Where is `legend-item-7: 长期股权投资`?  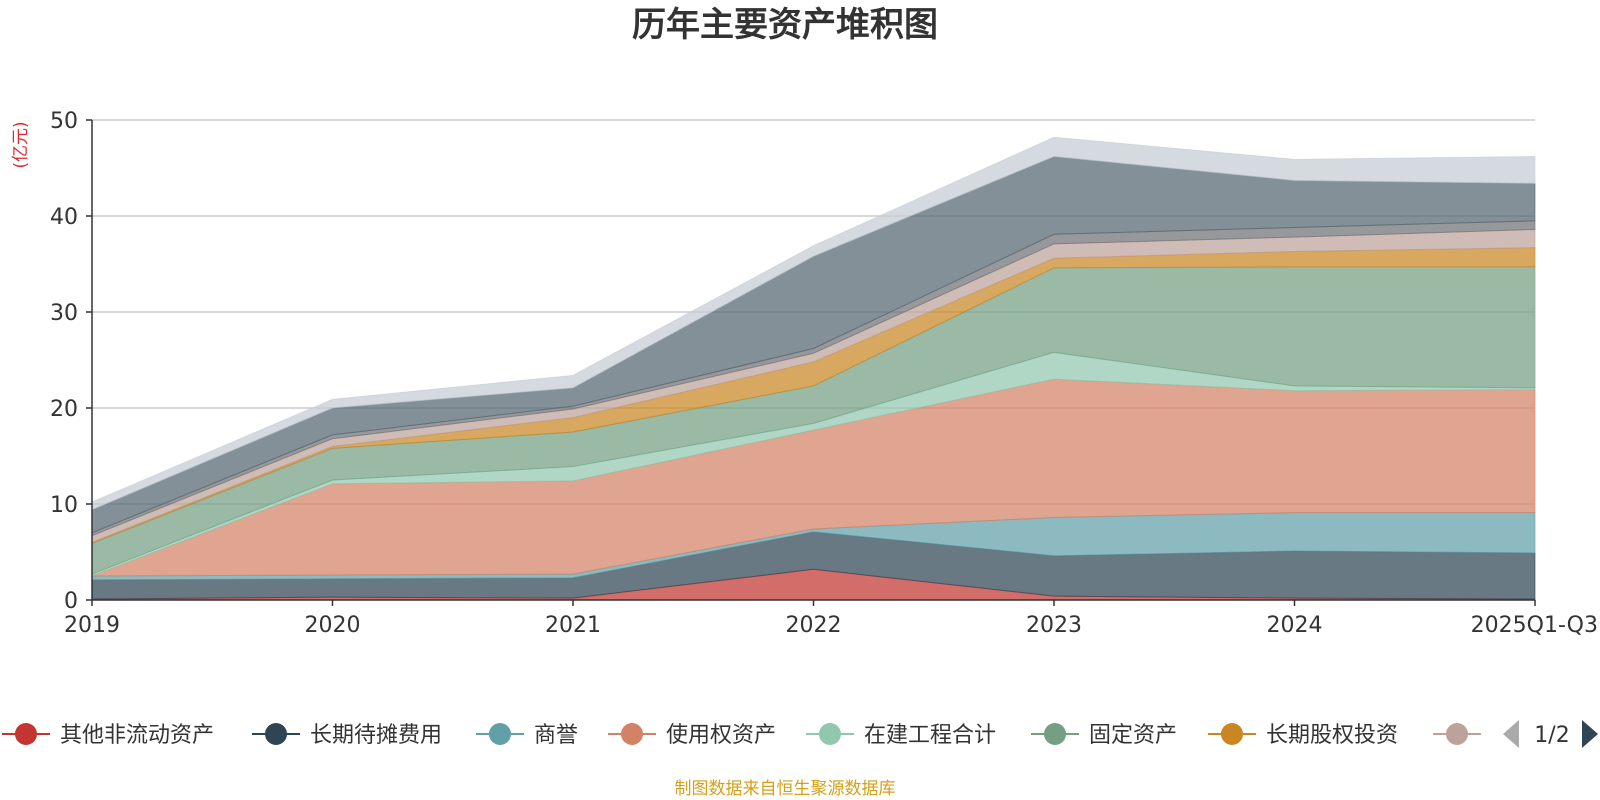 legend-item-7: 长期股权投资 is located at coordinates (1303, 735).